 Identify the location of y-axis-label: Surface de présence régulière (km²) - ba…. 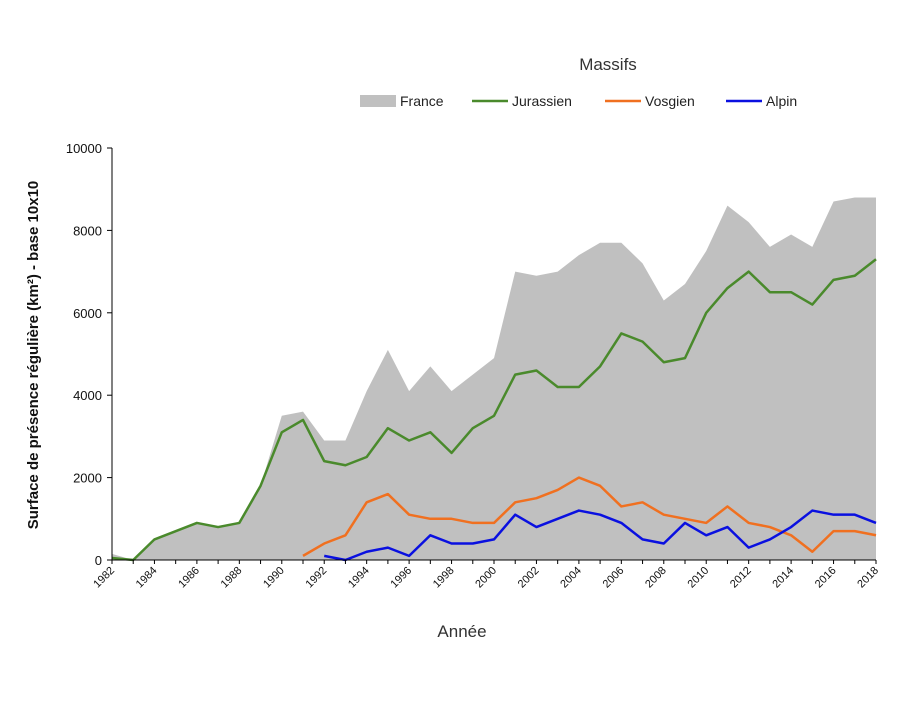
(33, 355).